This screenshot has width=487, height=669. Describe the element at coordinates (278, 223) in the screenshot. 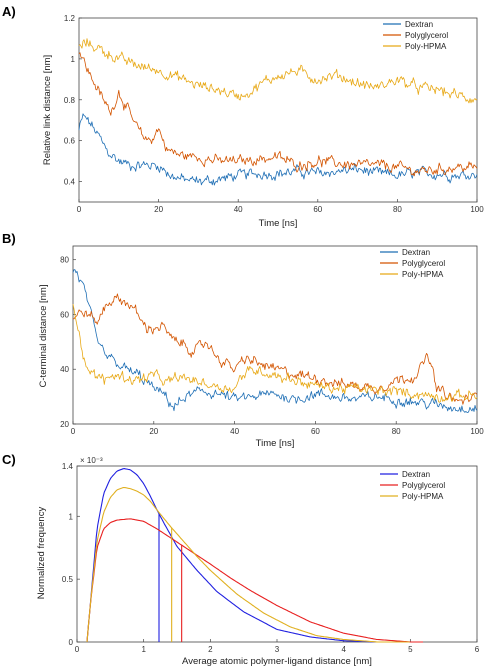

I see `panel-a-xlabel: Time [ns]` at that location.